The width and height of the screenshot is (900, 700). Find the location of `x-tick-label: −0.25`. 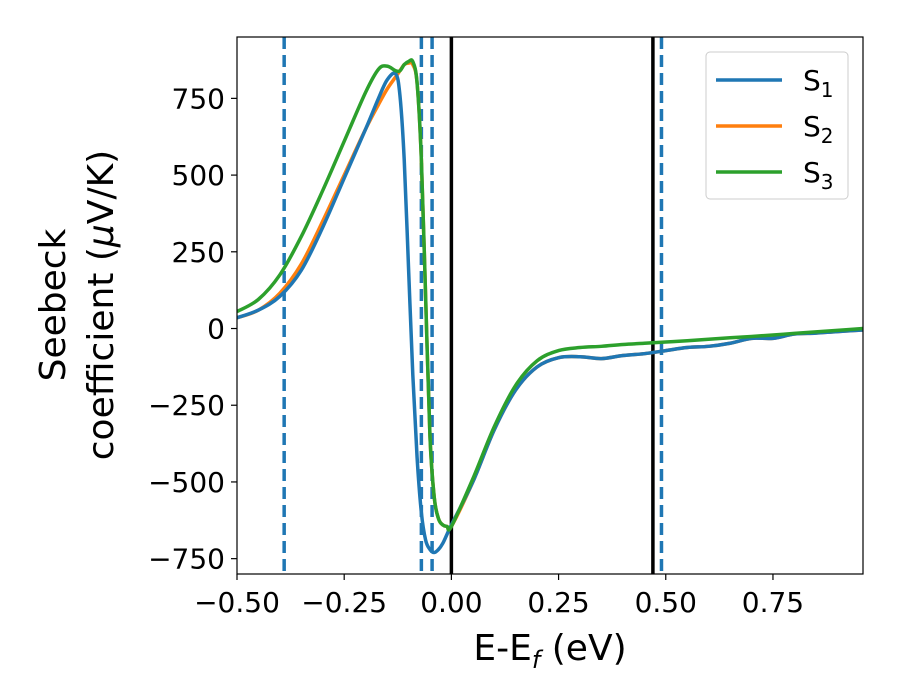

x-tick-label: −0.25 is located at coordinates (344, 602).